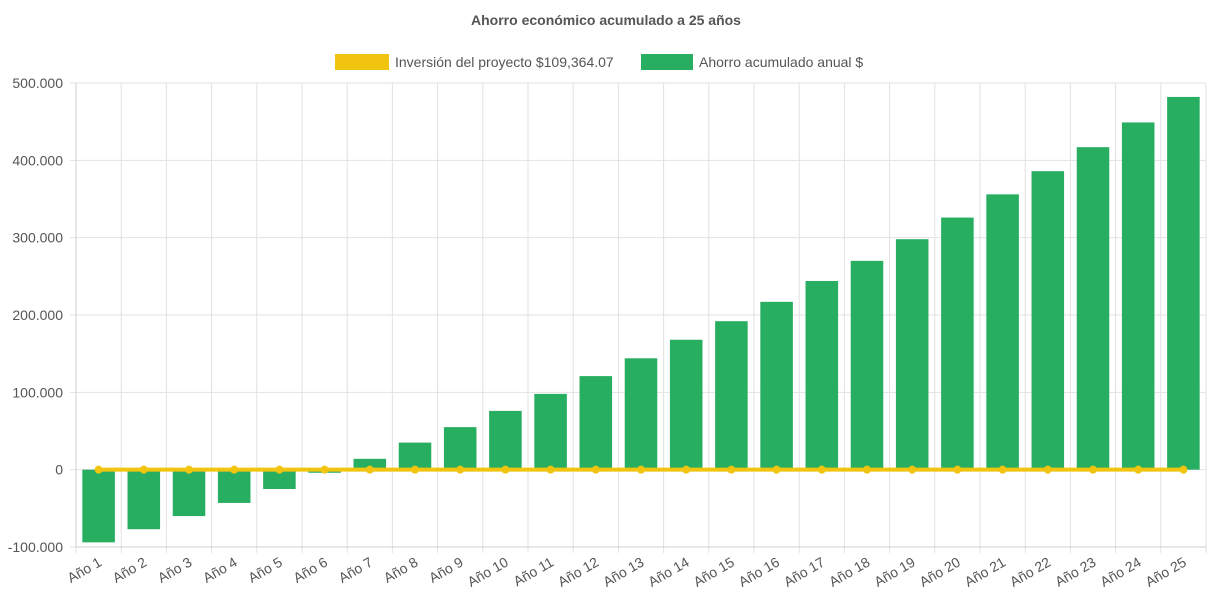  What do you see at coordinates (985, 572) in the screenshot?
I see `x-tick-label: Año 21` at bounding box center [985, 572].